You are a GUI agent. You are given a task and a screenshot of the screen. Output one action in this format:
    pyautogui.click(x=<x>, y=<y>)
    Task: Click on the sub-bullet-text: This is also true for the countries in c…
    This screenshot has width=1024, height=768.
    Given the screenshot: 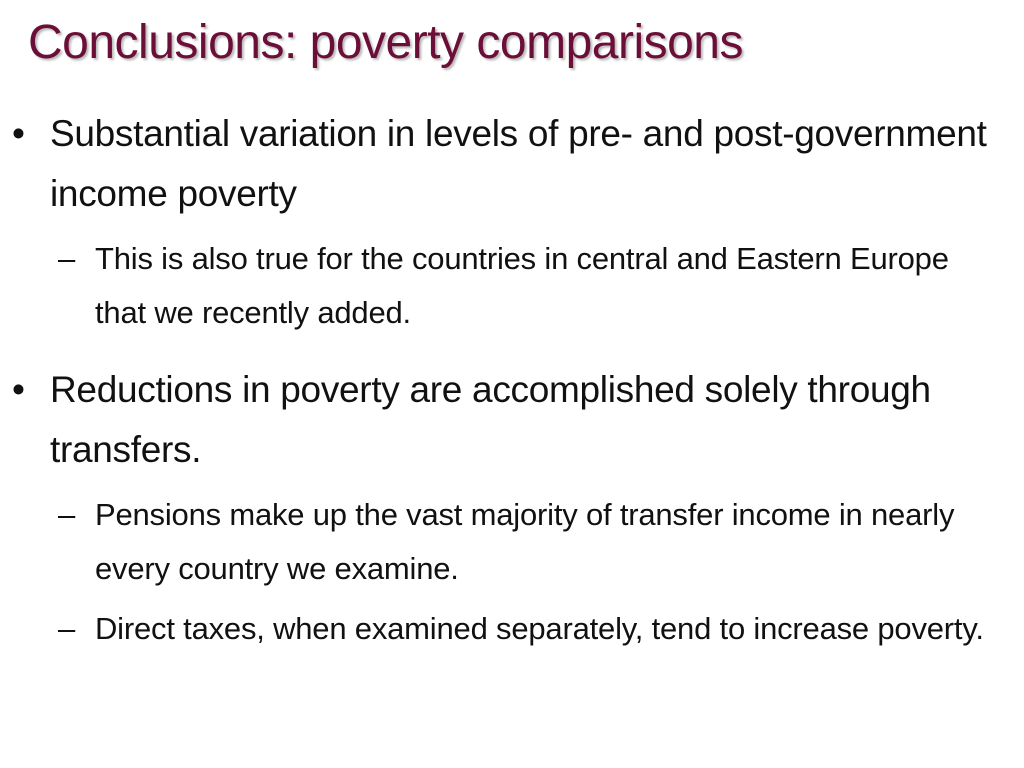 What is the action you would take?
    pyautogui.click(x=522, y=285)
    